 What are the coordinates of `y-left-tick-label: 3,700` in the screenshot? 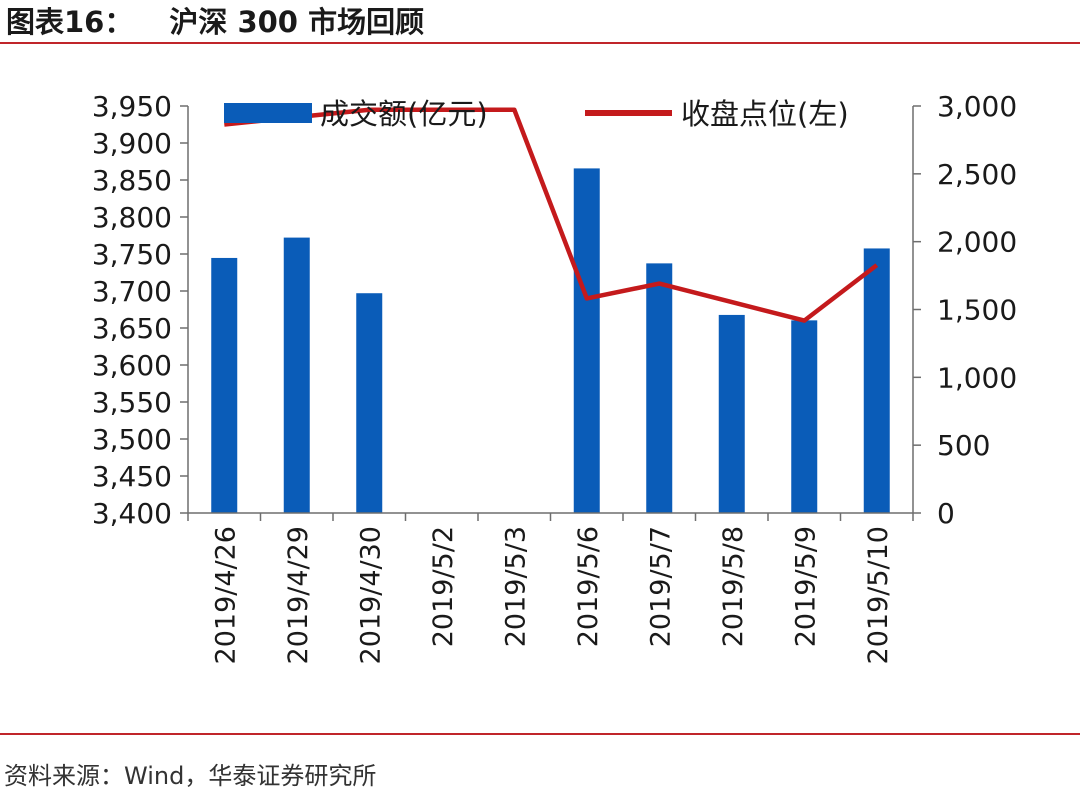 It's located at (132, 291).